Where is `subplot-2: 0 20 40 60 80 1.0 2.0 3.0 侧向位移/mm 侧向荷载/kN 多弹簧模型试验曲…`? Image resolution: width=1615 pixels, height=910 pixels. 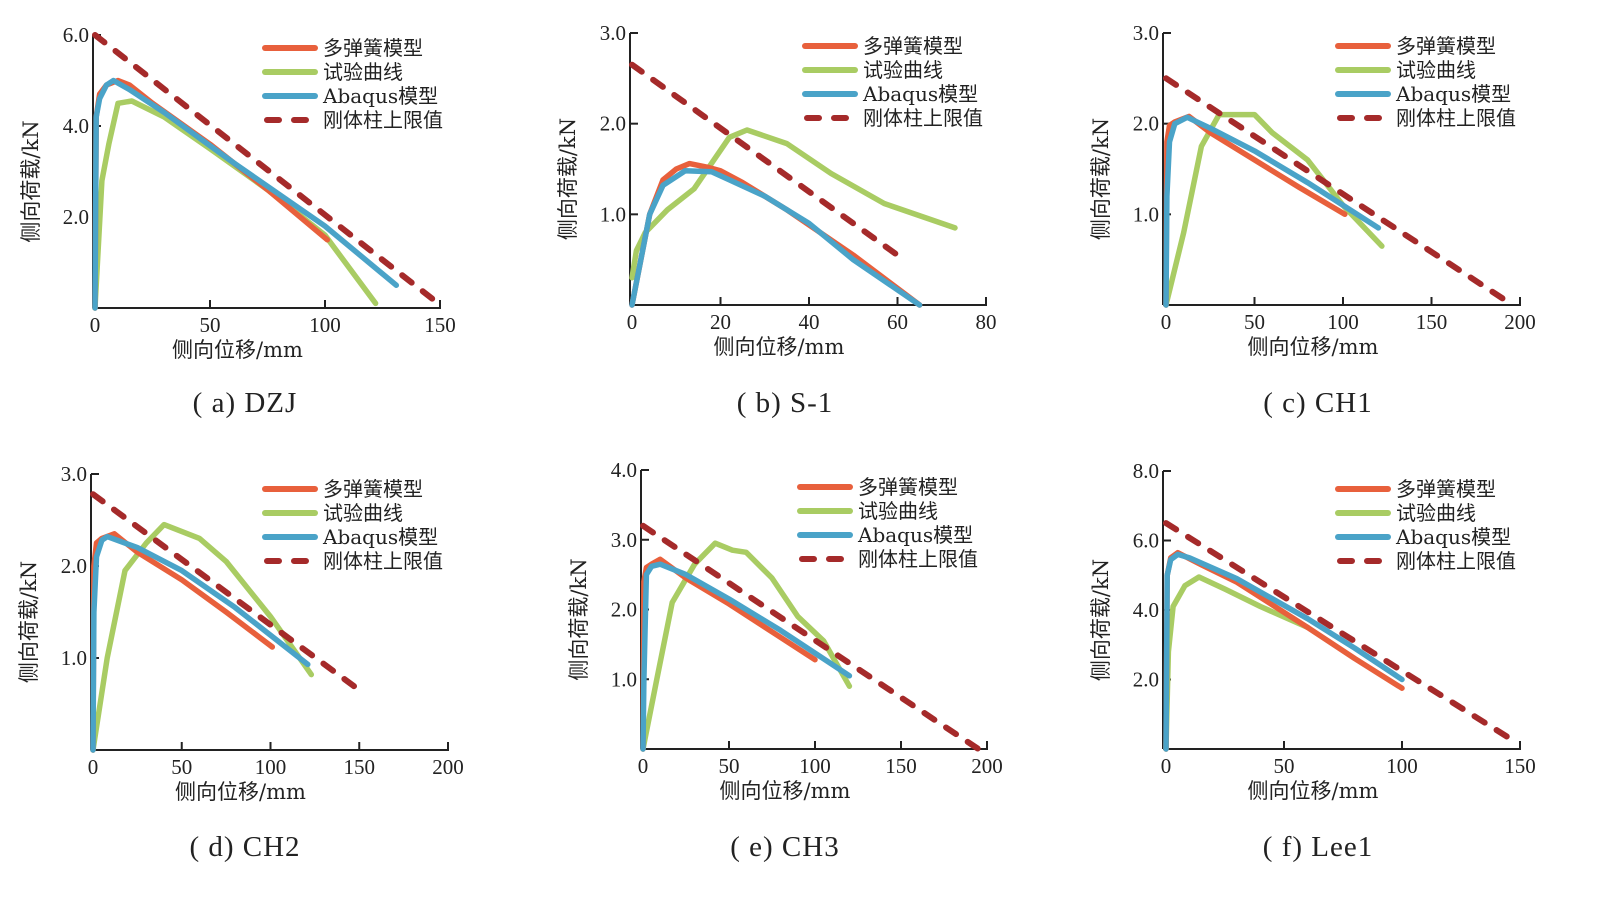
subplot-2: 0 20 40 60 80 1.0 2.0 3.0 侧向位移/mm 侧向荷载/kN 多弹簧模型试验曲… is located at coordinates (776, 220).